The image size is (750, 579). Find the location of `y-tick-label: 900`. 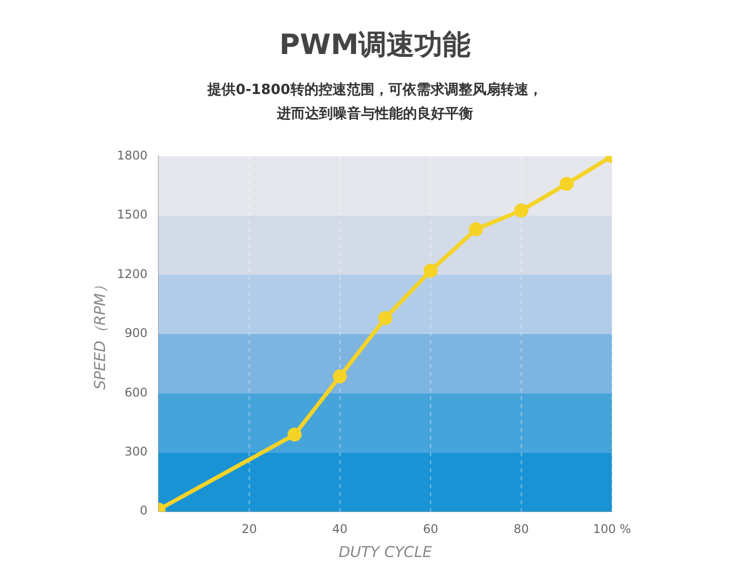

y-tick-label: 900 is located at coordinates (136, 333).